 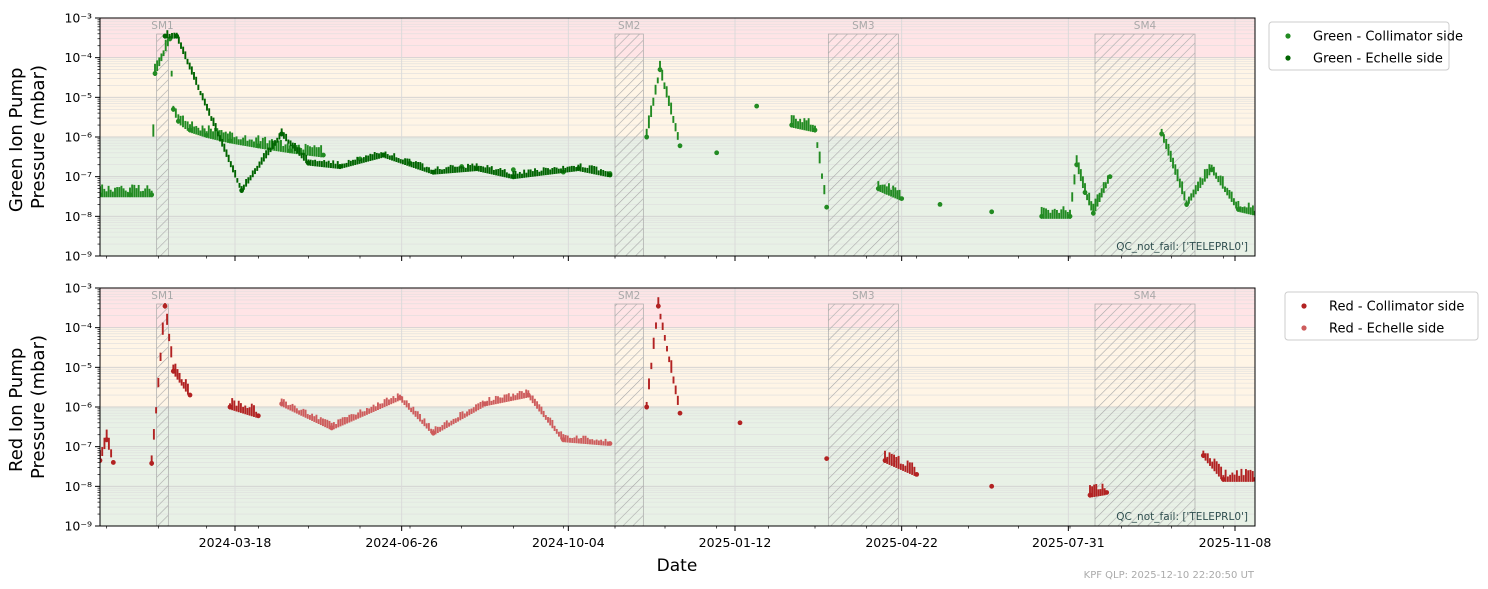 I want to click on x-tick-label: 2024-03-18, so click(x=235, y=542).